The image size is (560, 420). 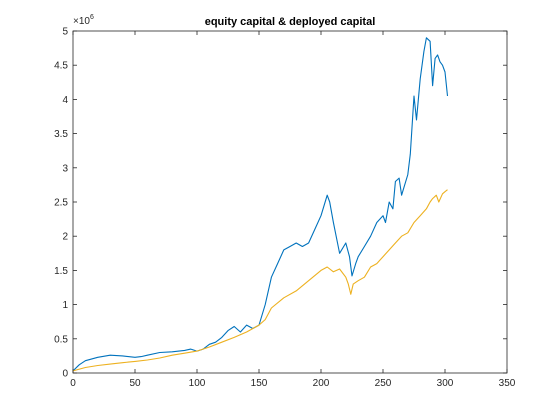 I want to click on x-tick-label: 300, so click(x=445, y=383).